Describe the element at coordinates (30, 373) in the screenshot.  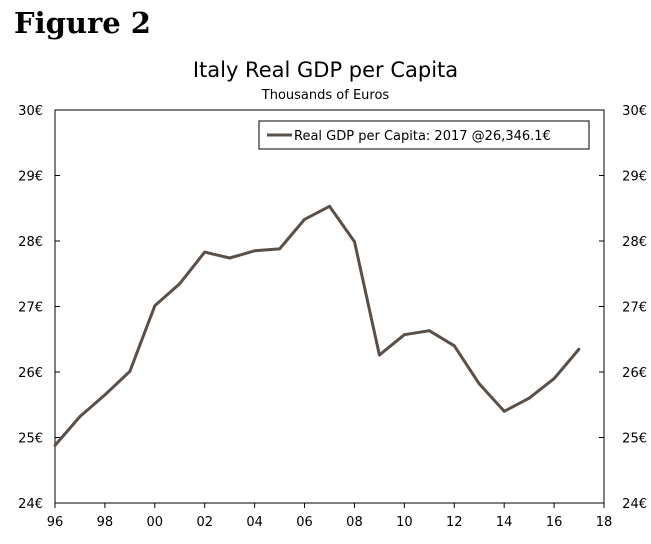
I see `y-left-tick-label: 26€` at that location.